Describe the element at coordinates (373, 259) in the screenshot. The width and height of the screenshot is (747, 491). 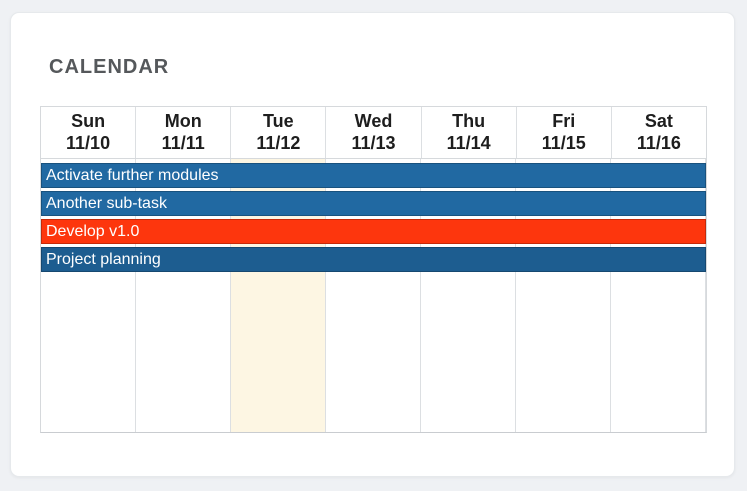
I see `event-bar-project-planning: Project planning` at that location.